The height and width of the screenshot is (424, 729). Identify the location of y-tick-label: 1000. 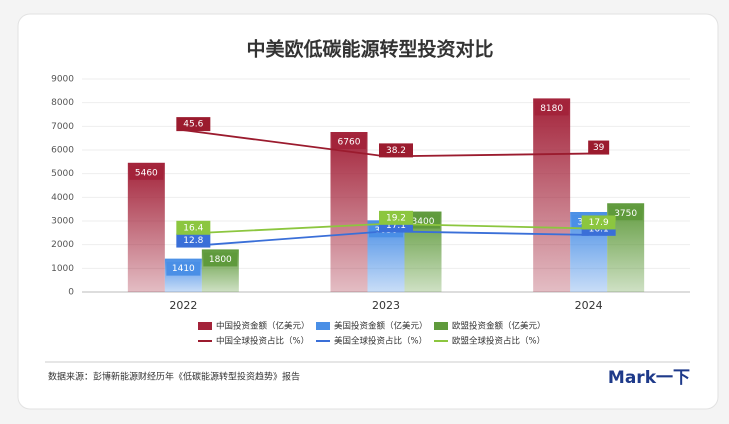
(62, 269).